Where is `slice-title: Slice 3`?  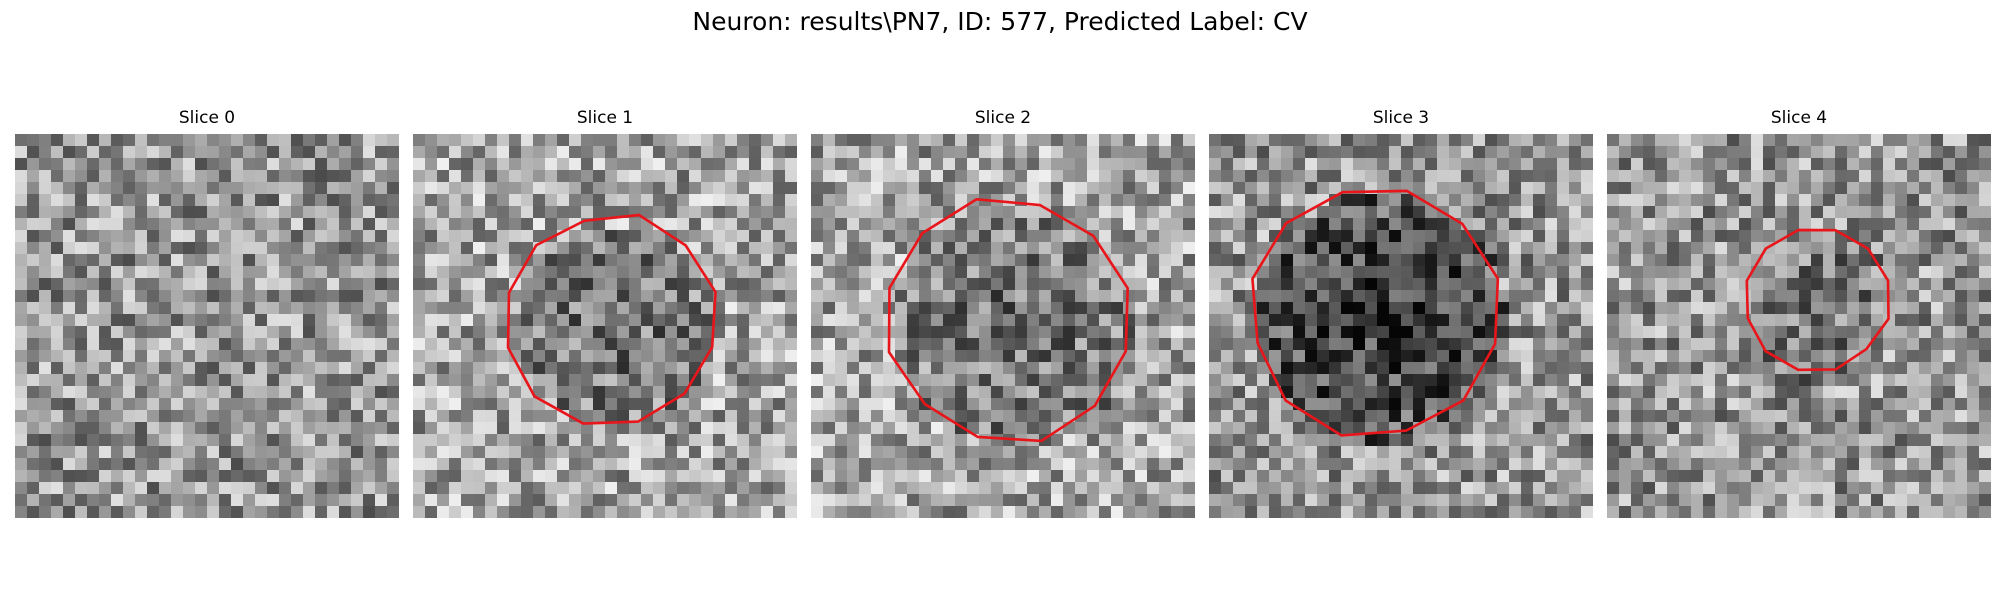
slice-title: Slice 3 is located at coordinates (1401, 118).